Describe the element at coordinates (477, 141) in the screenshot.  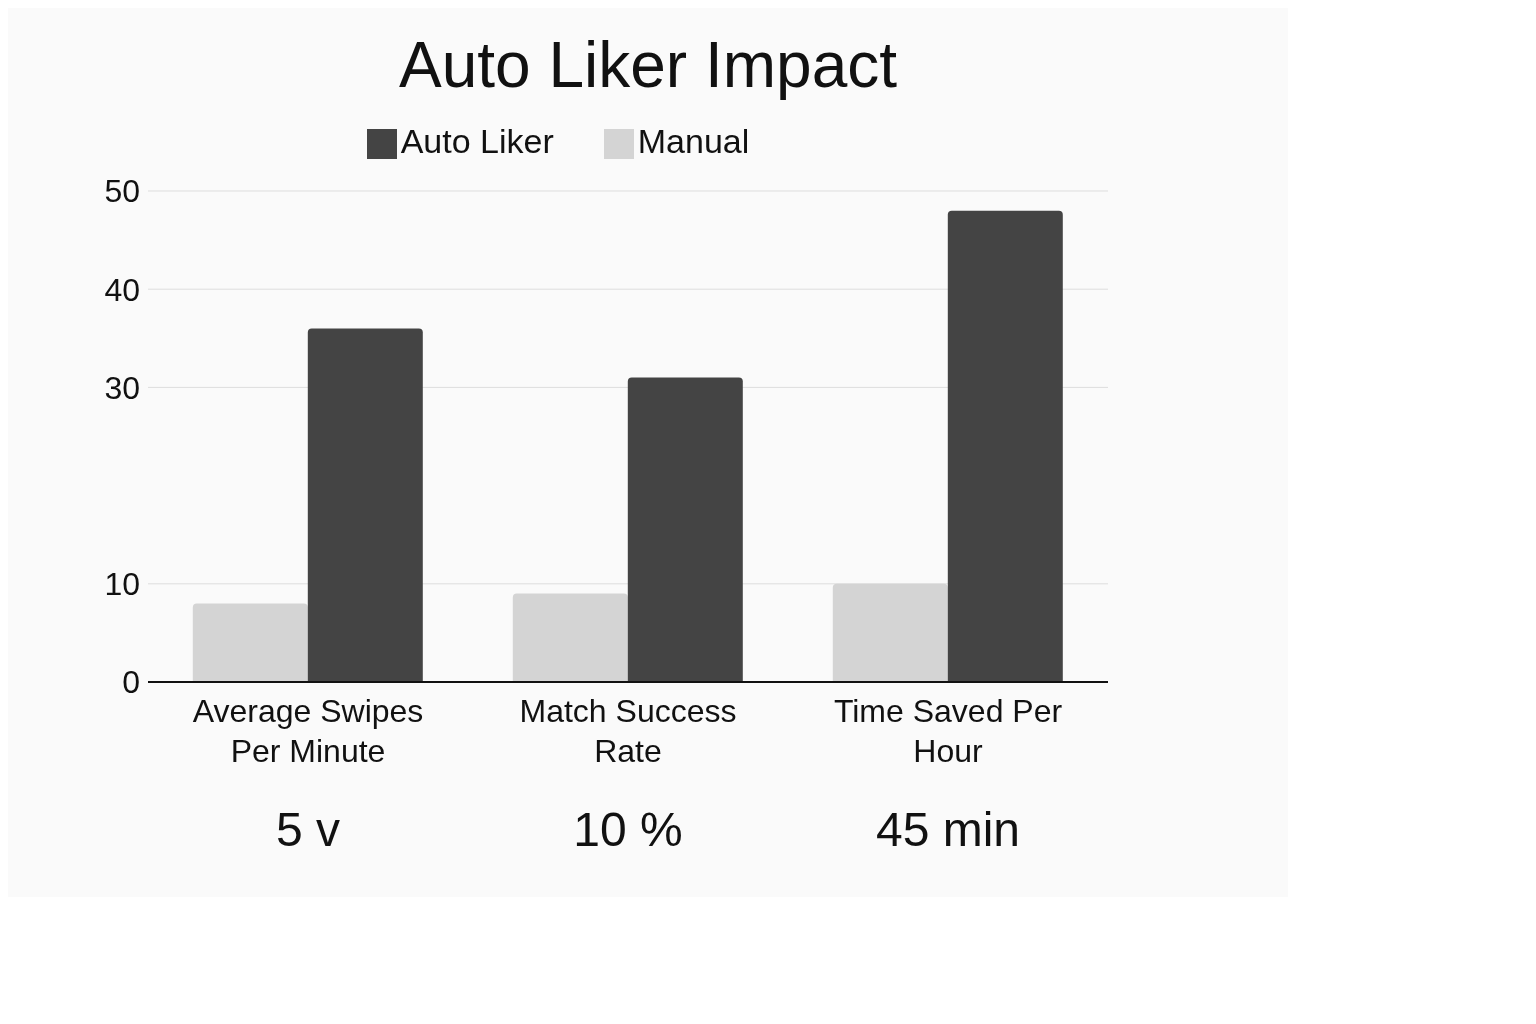
I see `legend-label: Auto Liker` at that location.